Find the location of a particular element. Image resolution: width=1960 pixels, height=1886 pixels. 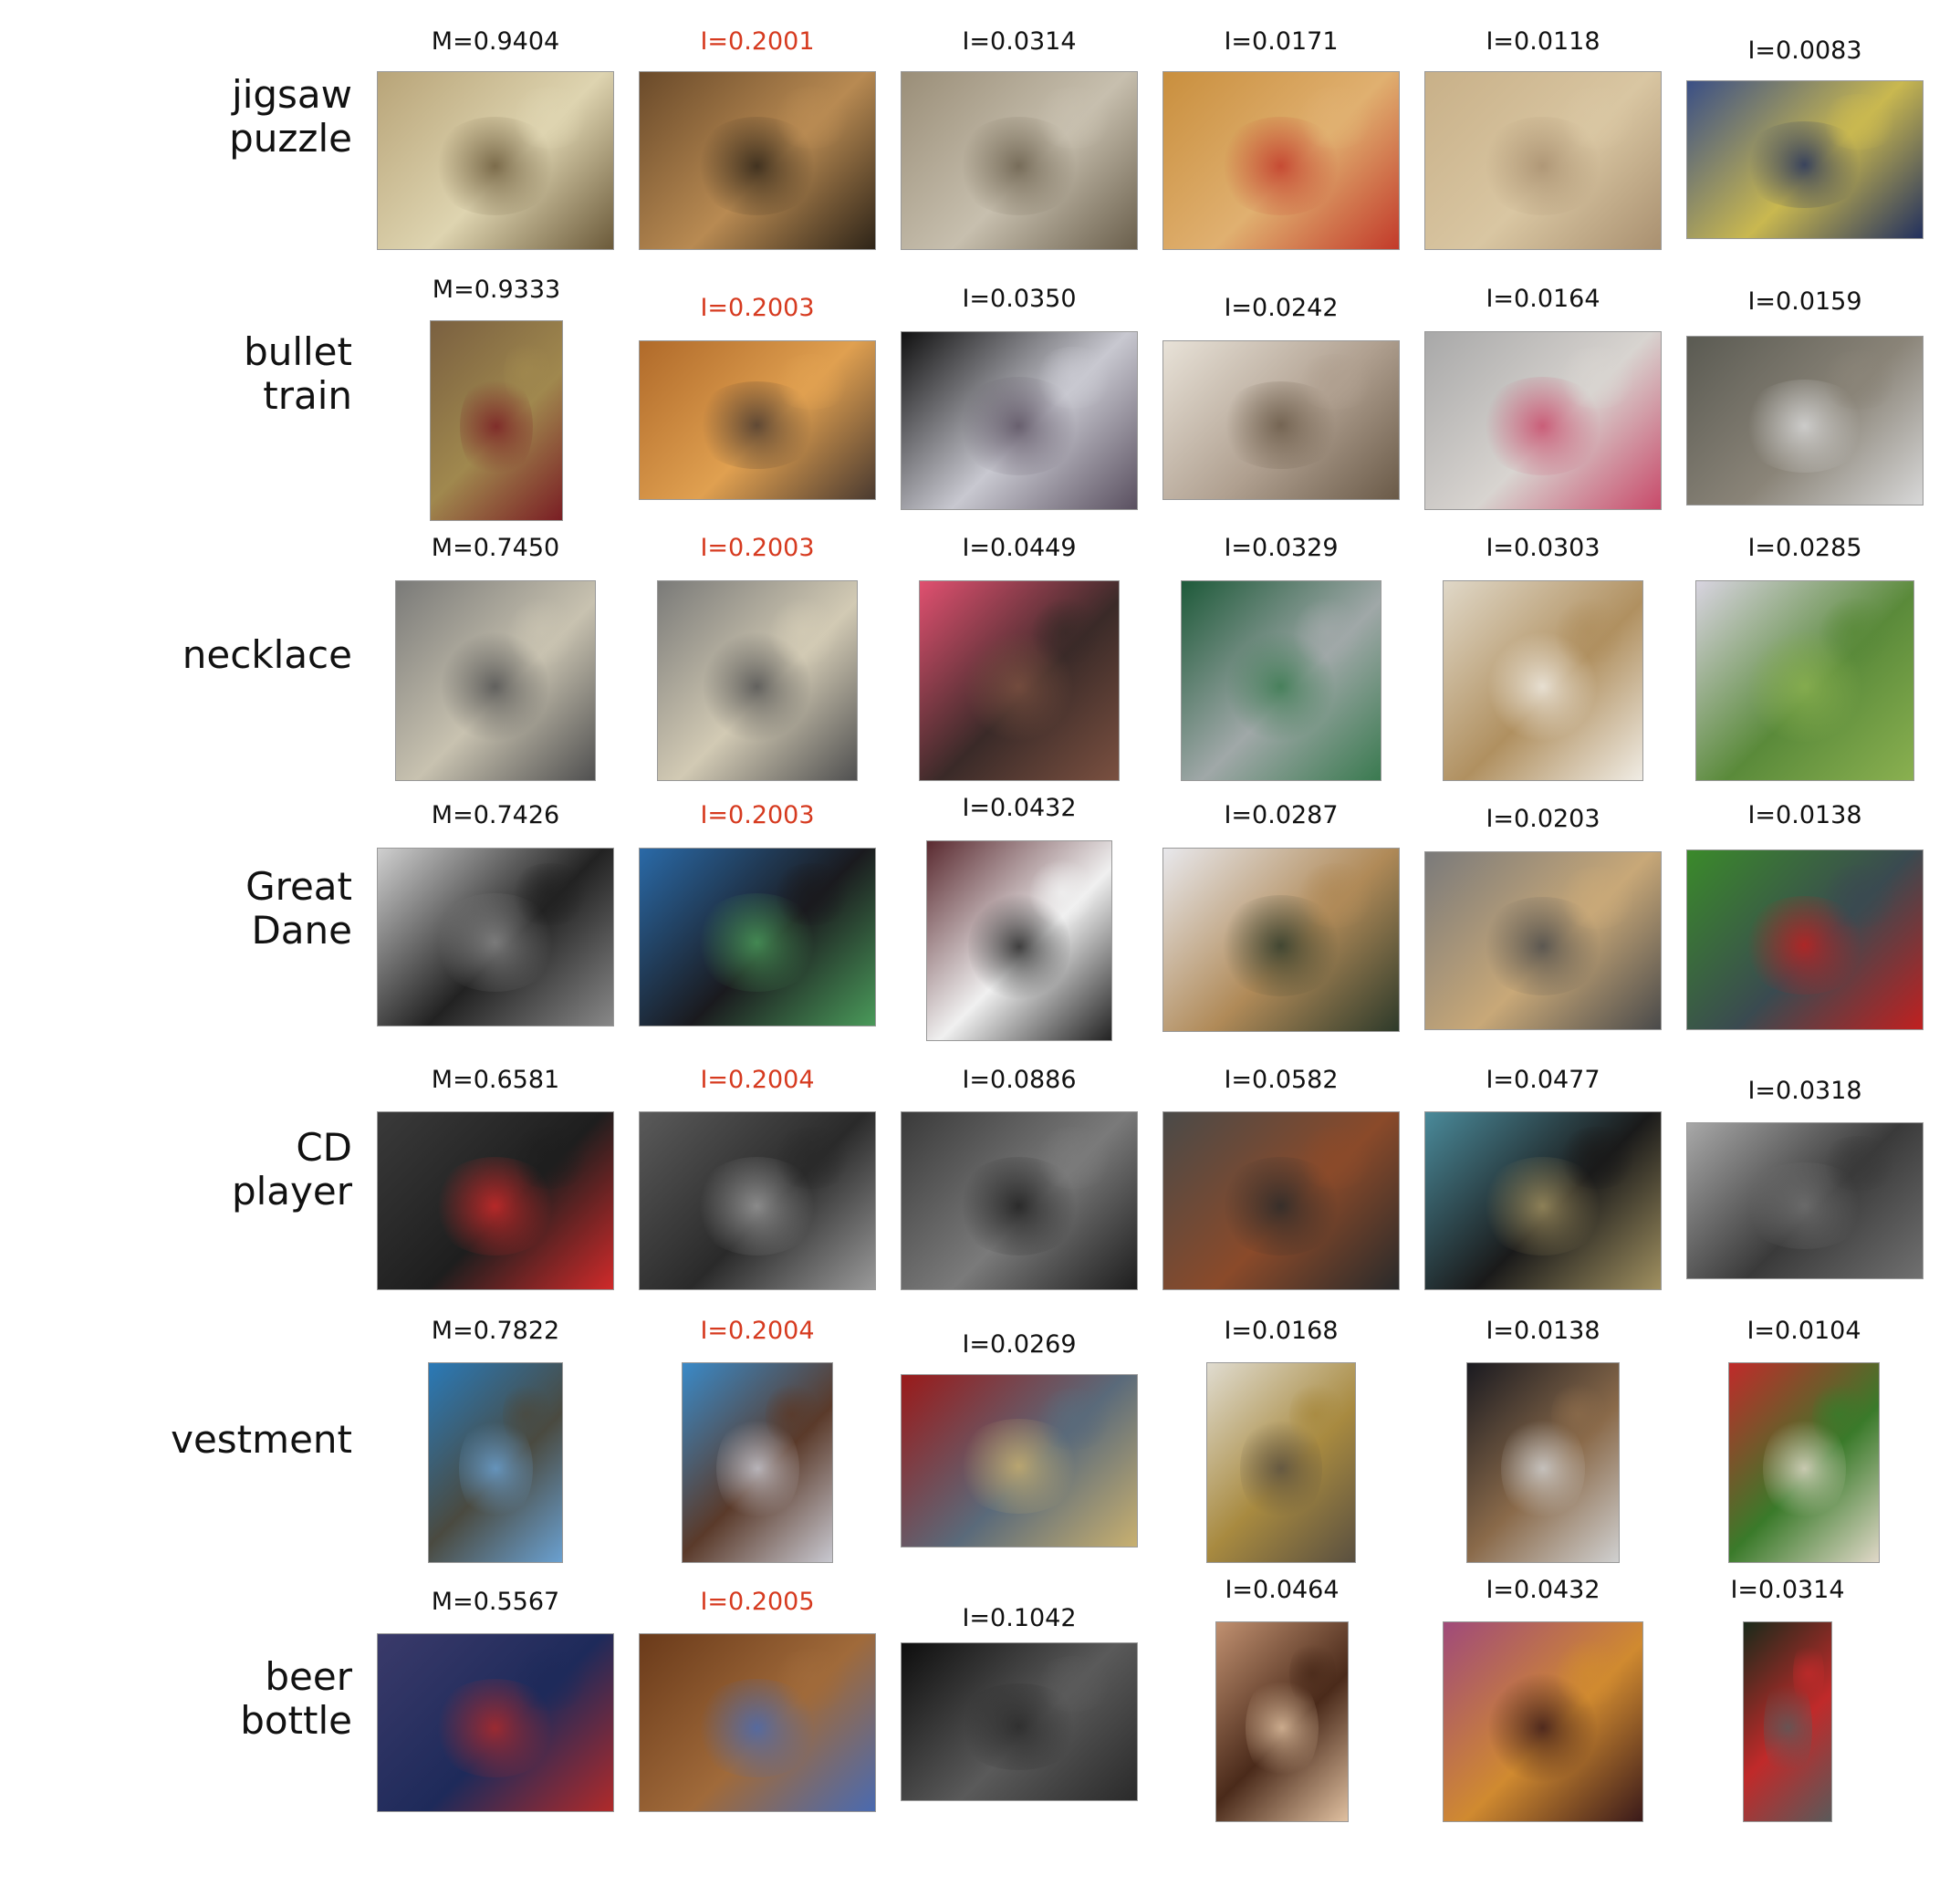

image-thumbnail-people-doing-puzzle is located at coordinates (757, 161).